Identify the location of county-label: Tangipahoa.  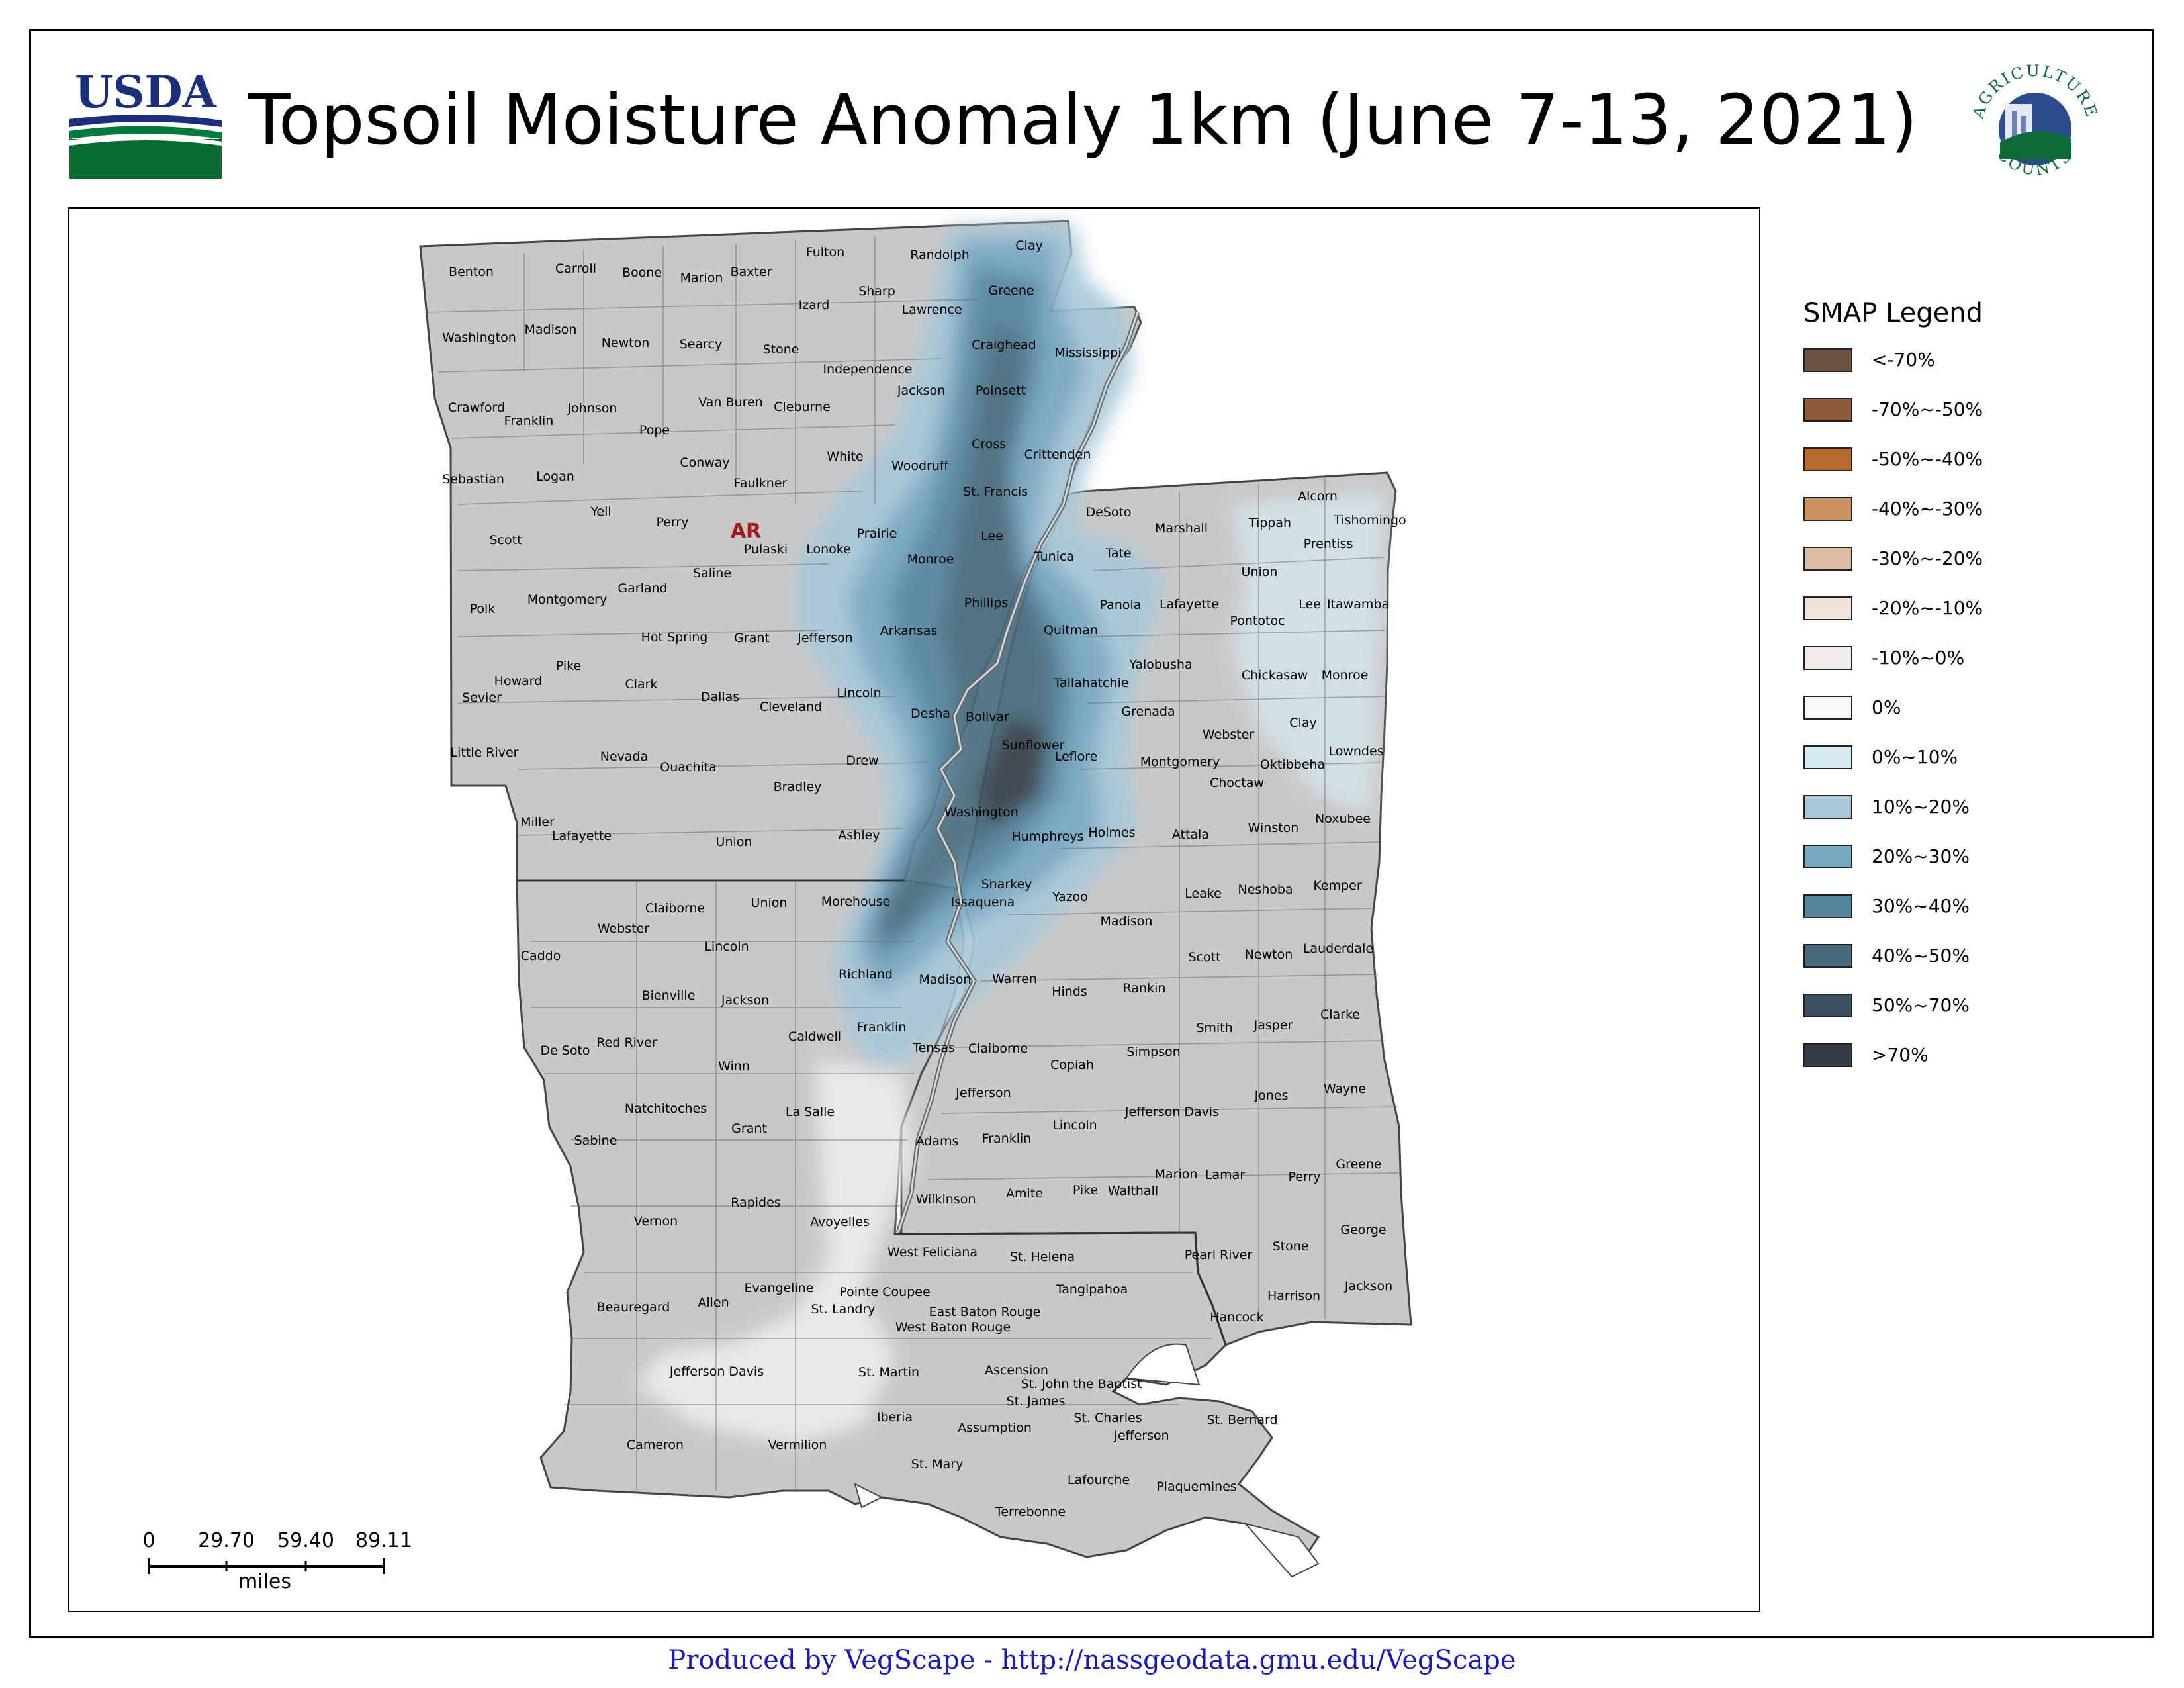
(1092, 1289).